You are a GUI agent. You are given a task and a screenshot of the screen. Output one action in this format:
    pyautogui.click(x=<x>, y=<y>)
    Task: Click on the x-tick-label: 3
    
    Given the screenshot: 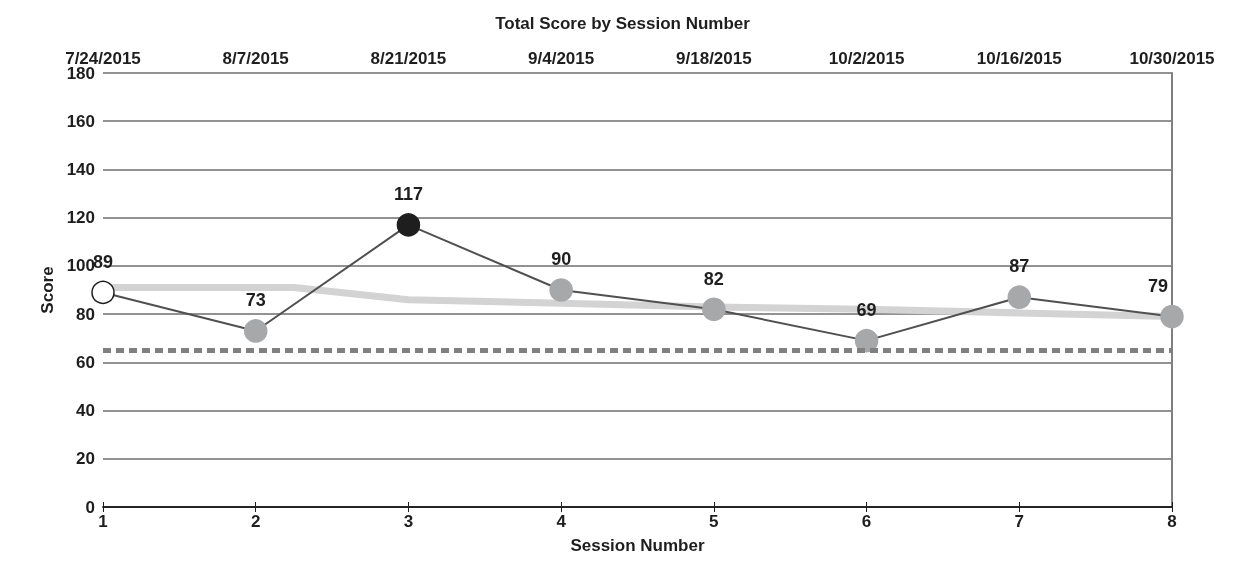 What is the action you would take?
    pyautogui.click(x=408, y=521)
    